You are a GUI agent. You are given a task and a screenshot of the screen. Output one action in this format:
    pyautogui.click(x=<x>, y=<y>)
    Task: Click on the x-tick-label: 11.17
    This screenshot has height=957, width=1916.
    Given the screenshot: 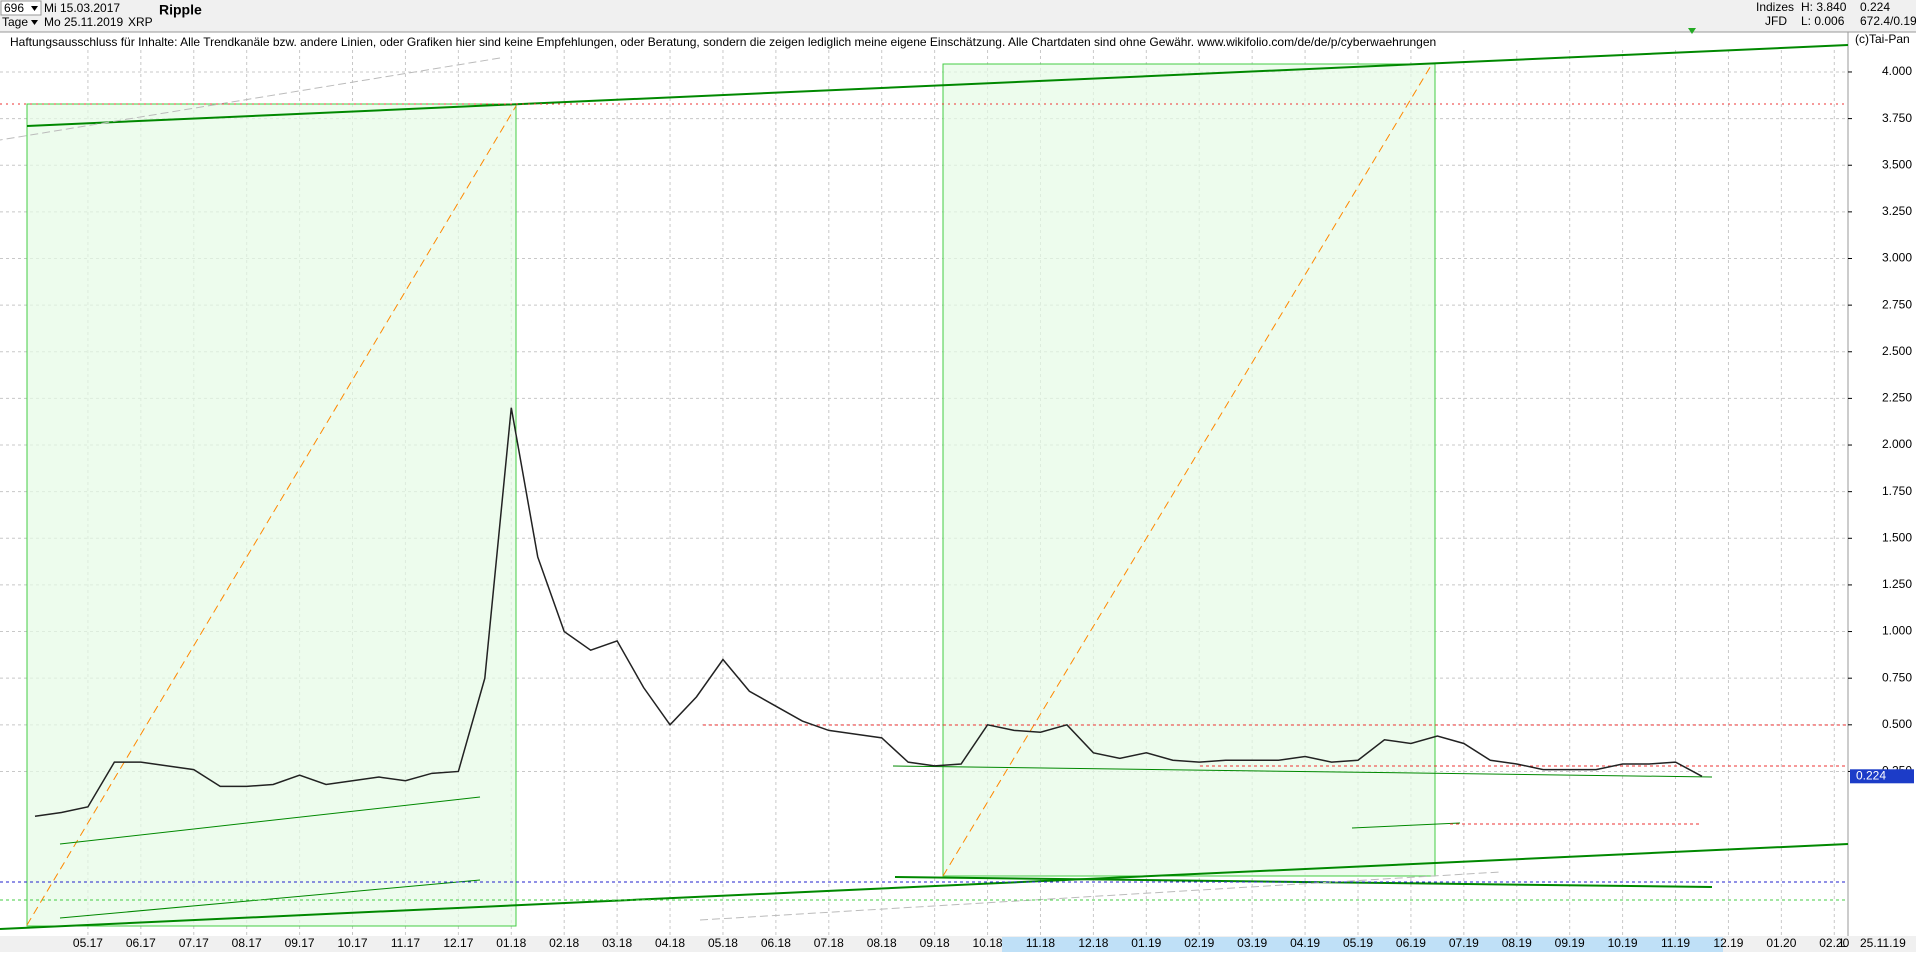 What is the action you would take?
    pyautogui.click(x=405, y=943)
    